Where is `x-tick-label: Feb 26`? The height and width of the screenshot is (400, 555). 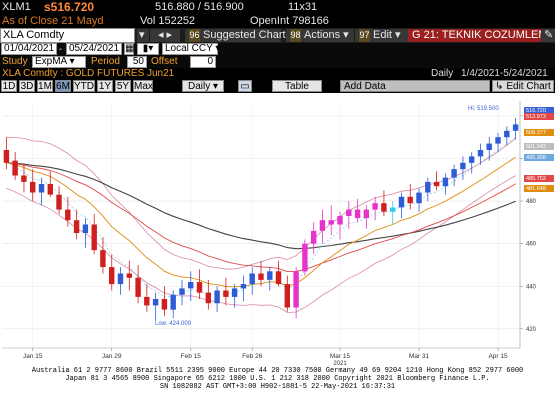
x-tick-label: Feb 26 is located at coordinates (252, 356).